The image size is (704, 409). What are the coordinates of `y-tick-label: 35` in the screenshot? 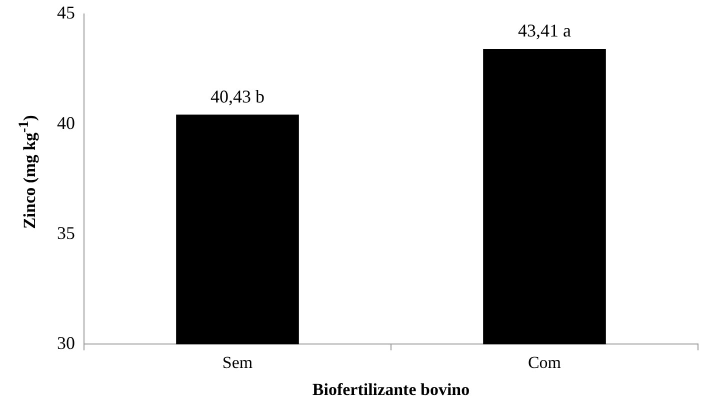 It's located at (66, 232).